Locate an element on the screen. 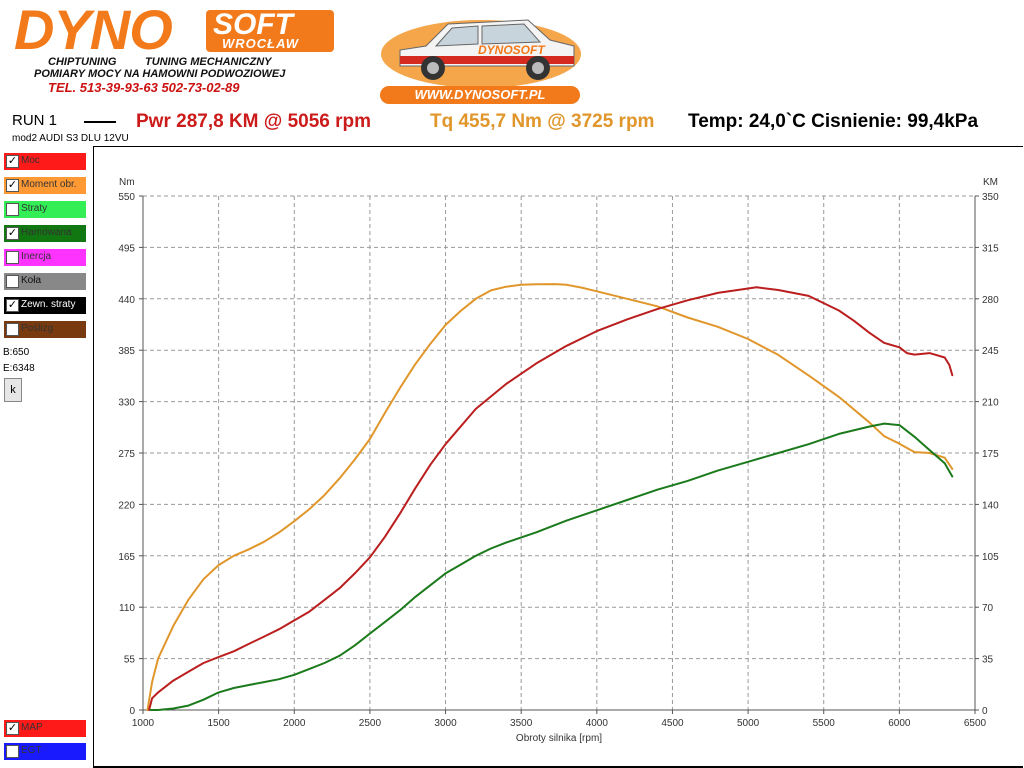 The height and width of the screenshot is (768, 1024). torque-result: Tq 455,7 Nm @ 3725 rpm is located at coordinates (542, 121).